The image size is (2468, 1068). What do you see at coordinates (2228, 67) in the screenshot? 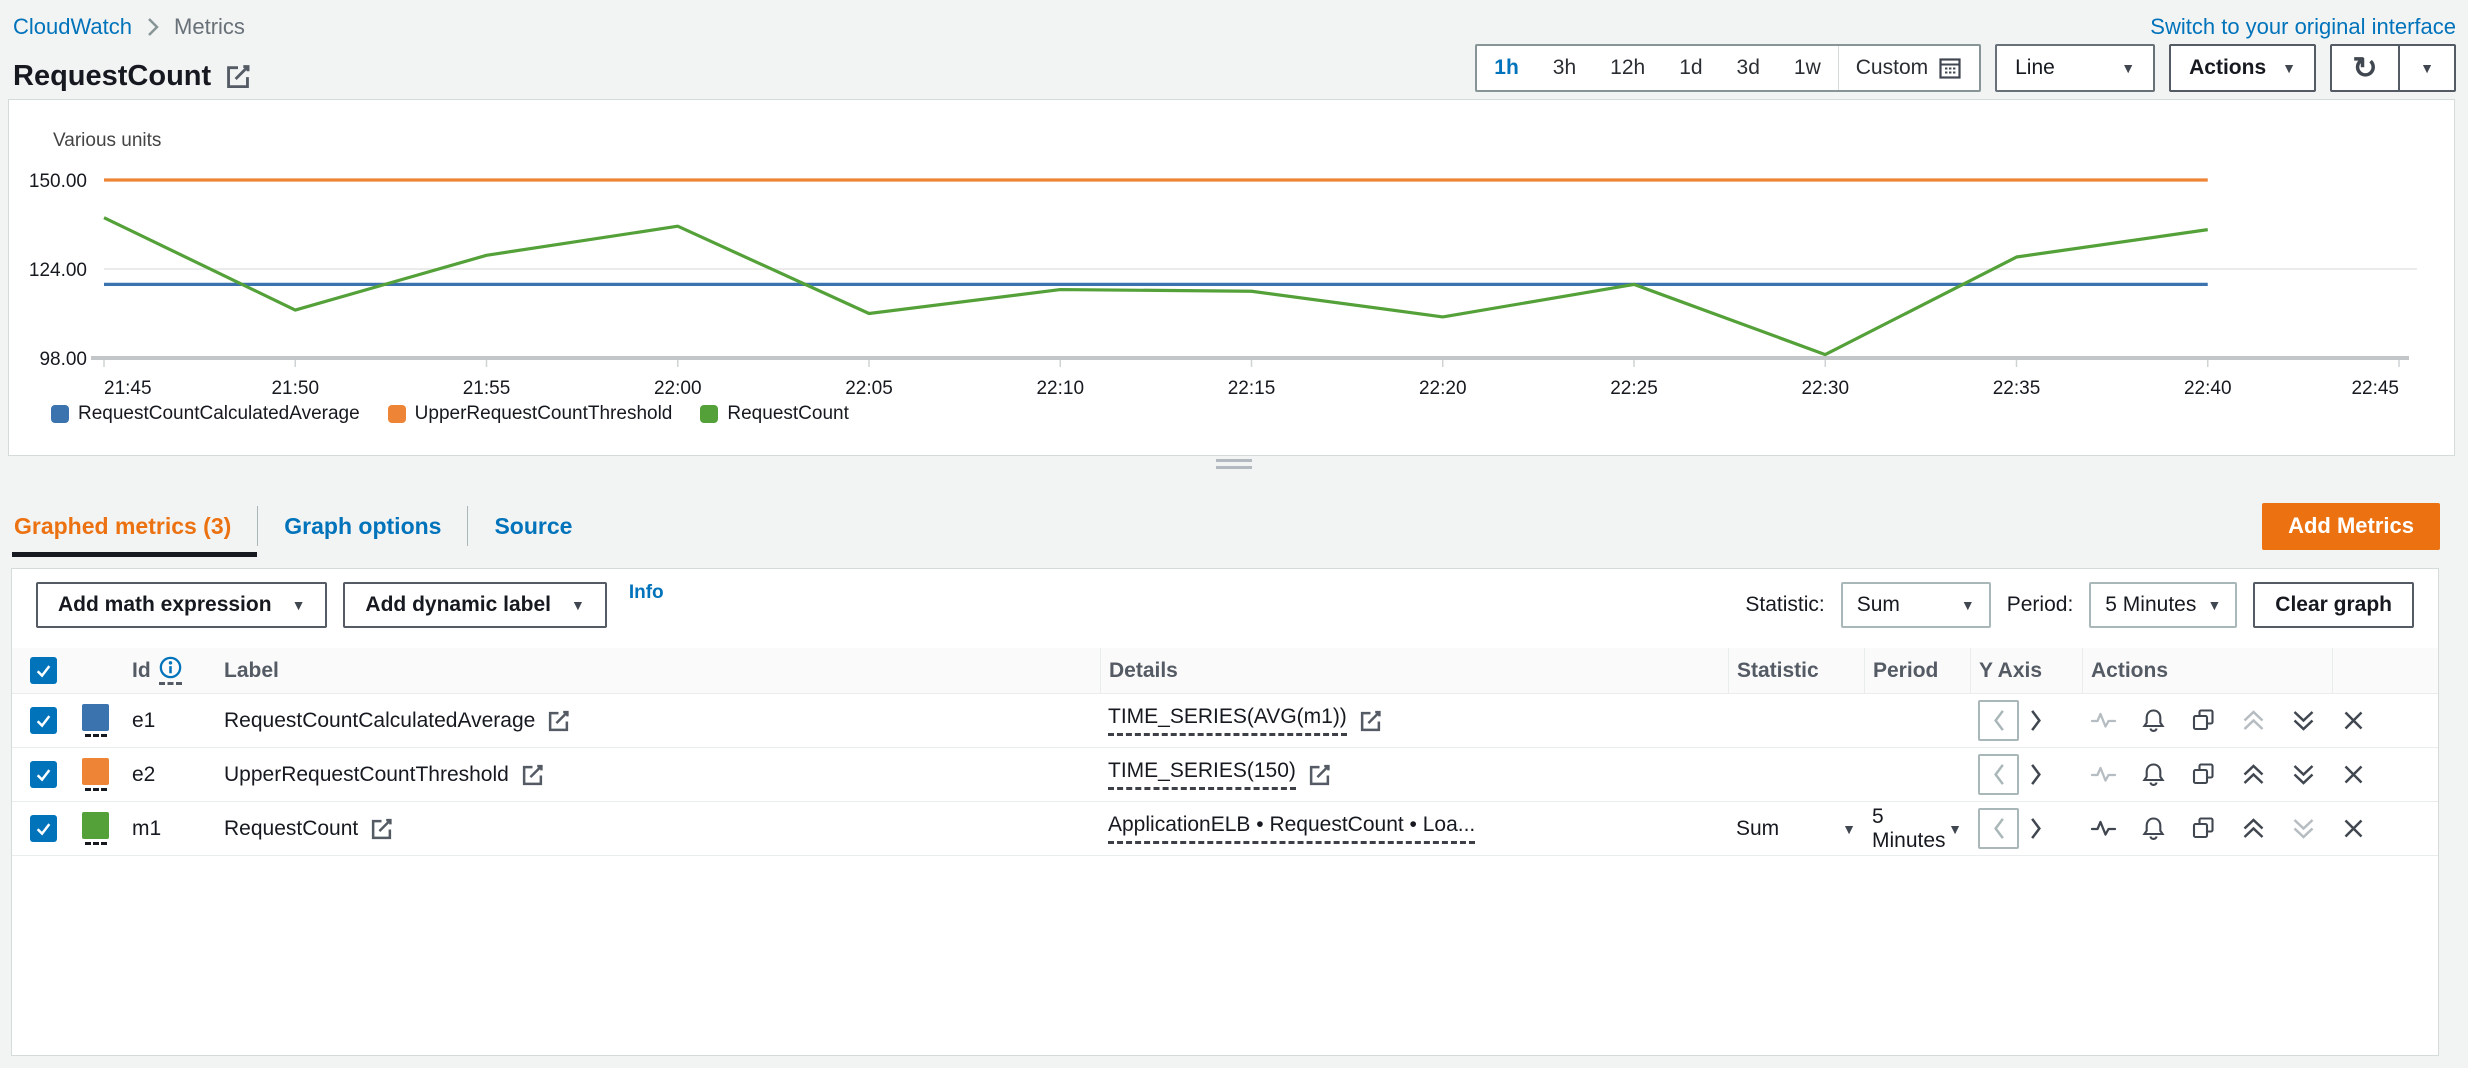
I see `actions-label: Actions` at bounding box center [2228, 67].